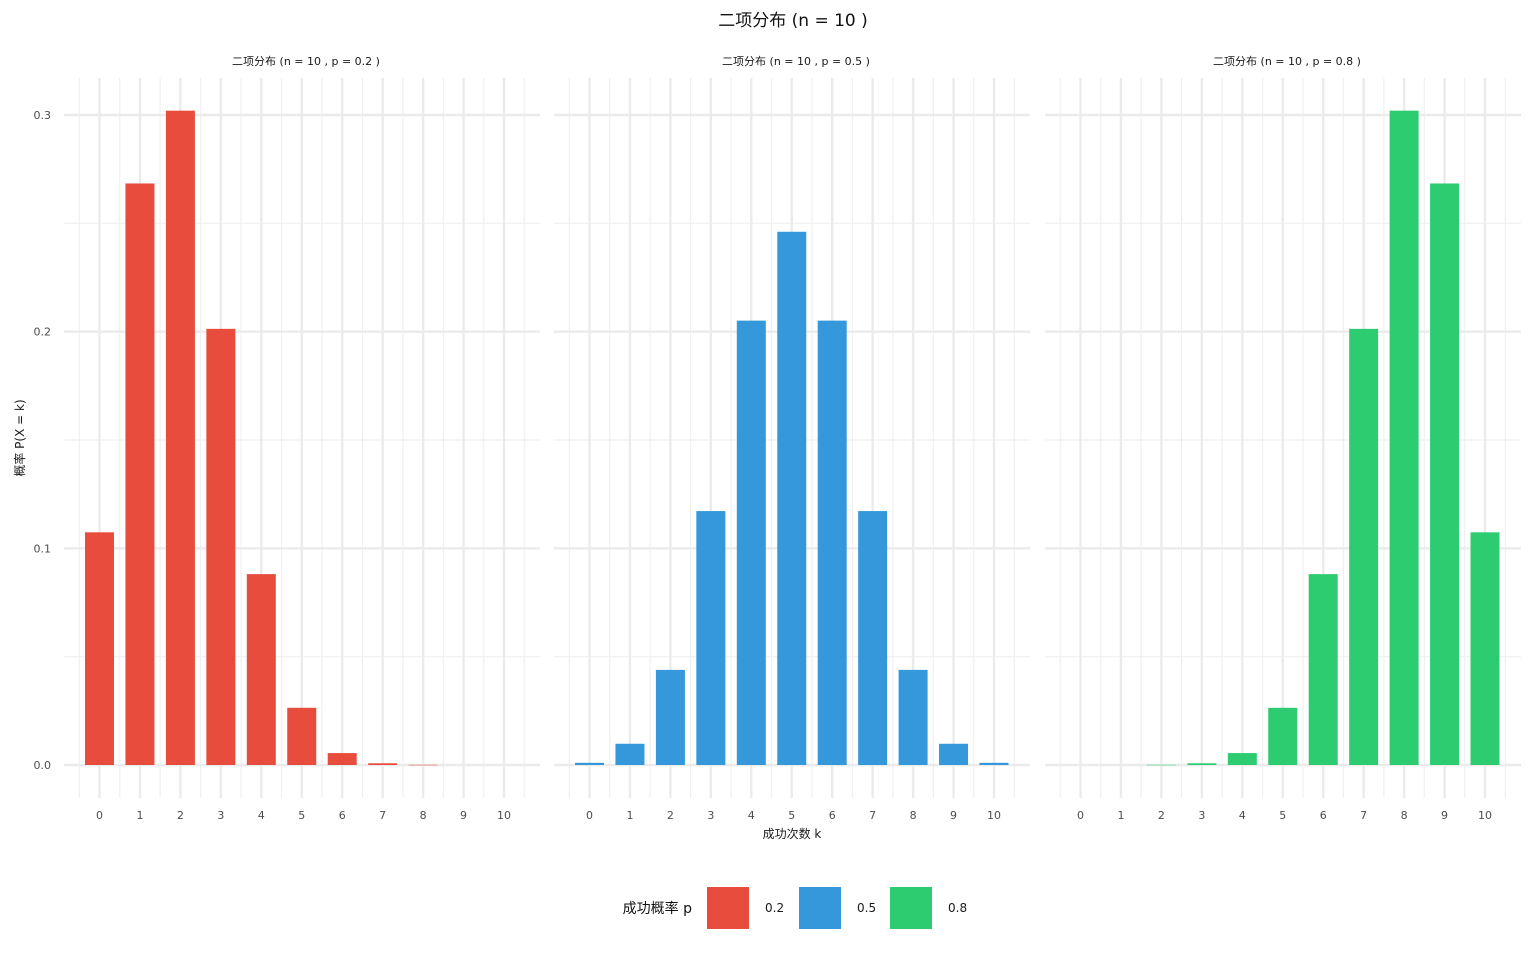 The width and height of the screenshot is (1536, 960). What do you see at coordinates (792, 498) in the screenshot?
I see `bar-p0.5-k5` at bounding box center [792, 498].